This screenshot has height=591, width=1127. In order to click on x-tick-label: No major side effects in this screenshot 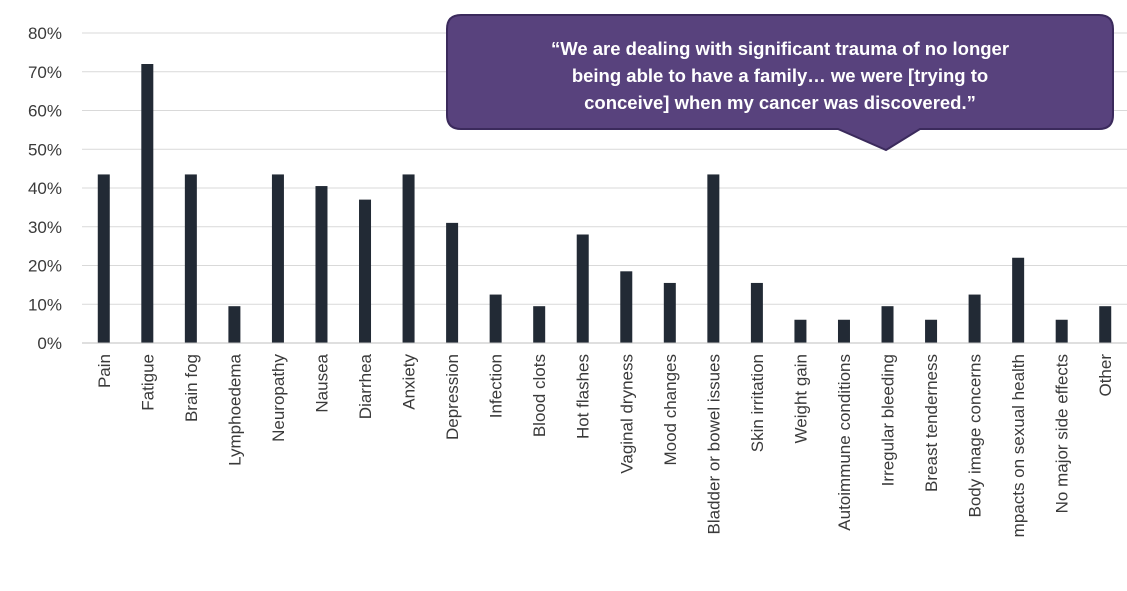, I will do `click(1062, 433)`.